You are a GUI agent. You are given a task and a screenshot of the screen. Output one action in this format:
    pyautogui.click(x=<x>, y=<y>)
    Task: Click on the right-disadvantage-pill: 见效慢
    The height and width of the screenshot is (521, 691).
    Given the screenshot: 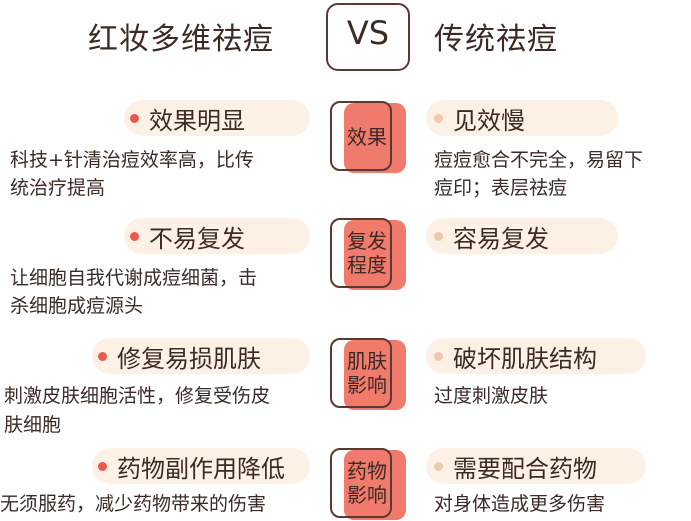 What is the action you would take?
    pyautogui.click(x=522, y=118)
    